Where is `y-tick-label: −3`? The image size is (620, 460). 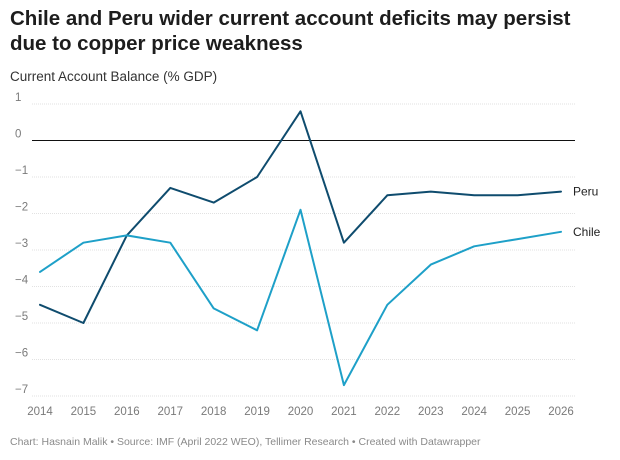
y-tick-label: −3 is located at coordinates (21, 244).